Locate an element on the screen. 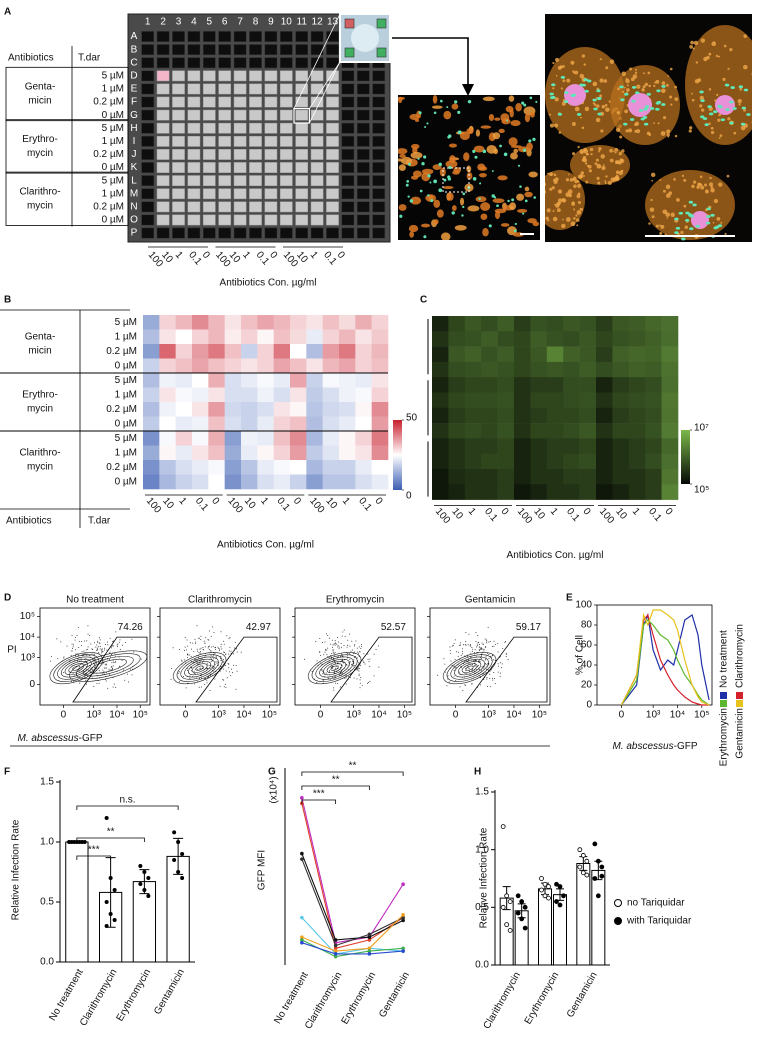  x-axis-title: Antibiotics Con. µg/ml is located at coordinates (268, 283).